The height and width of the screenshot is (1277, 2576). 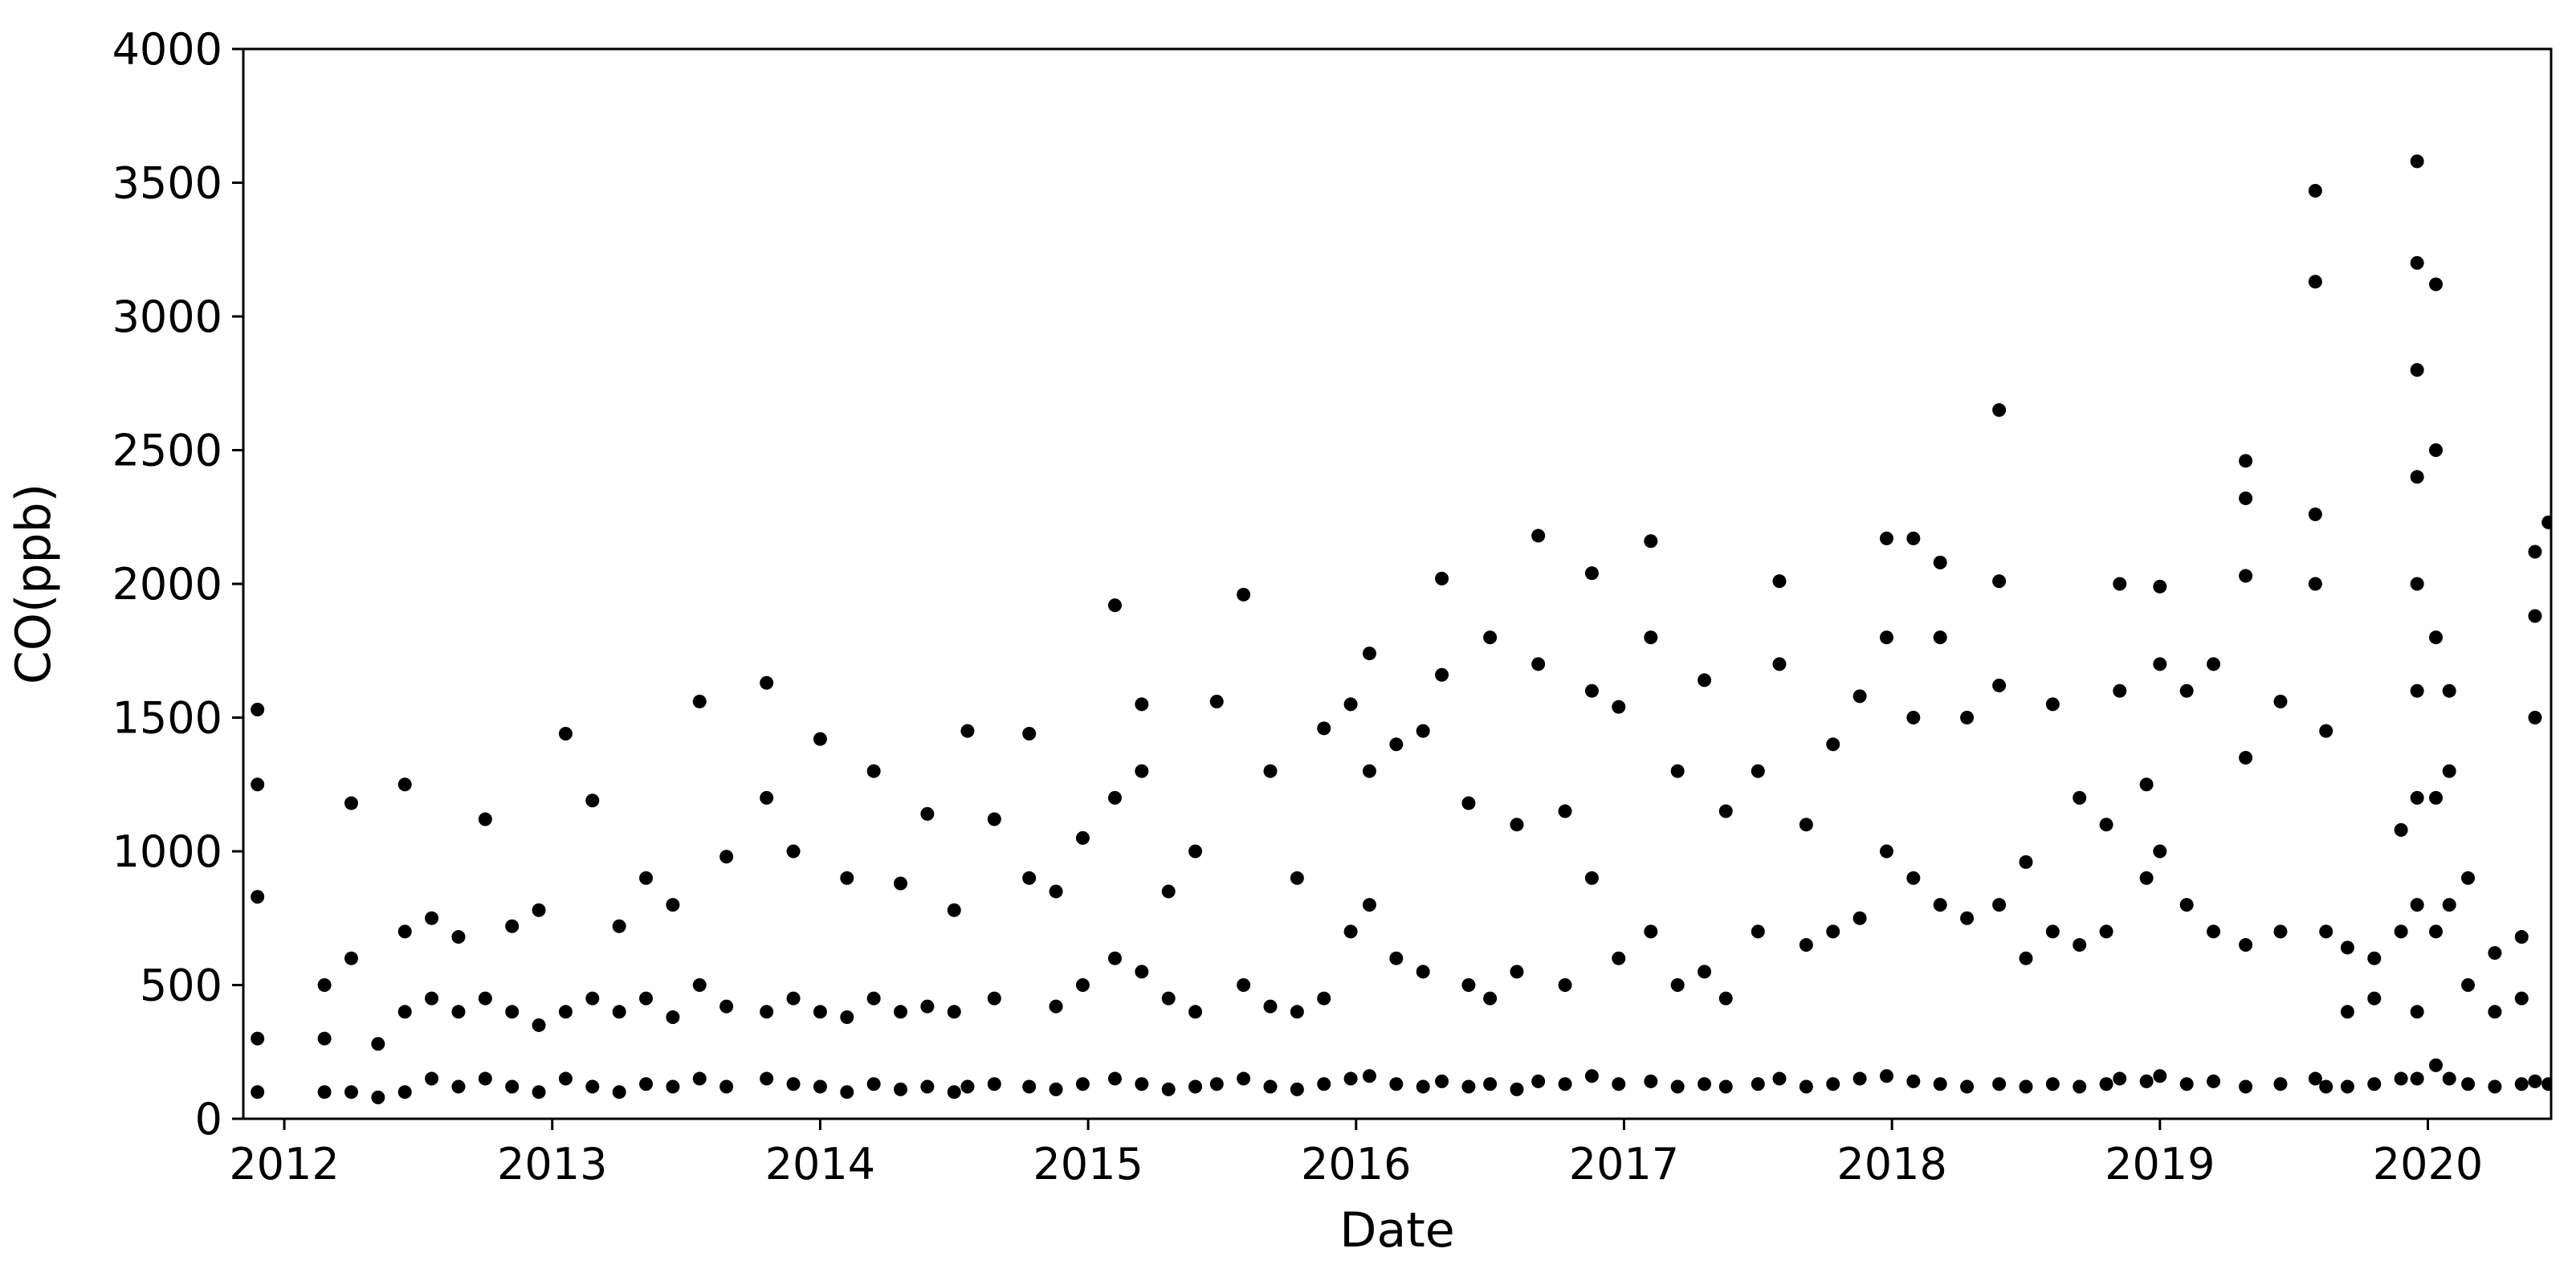 What do you see at coordinates (1088, 1164) in the screenshot?
I see `x-tick-label: 2015` at bounding box center [1088, 1164].